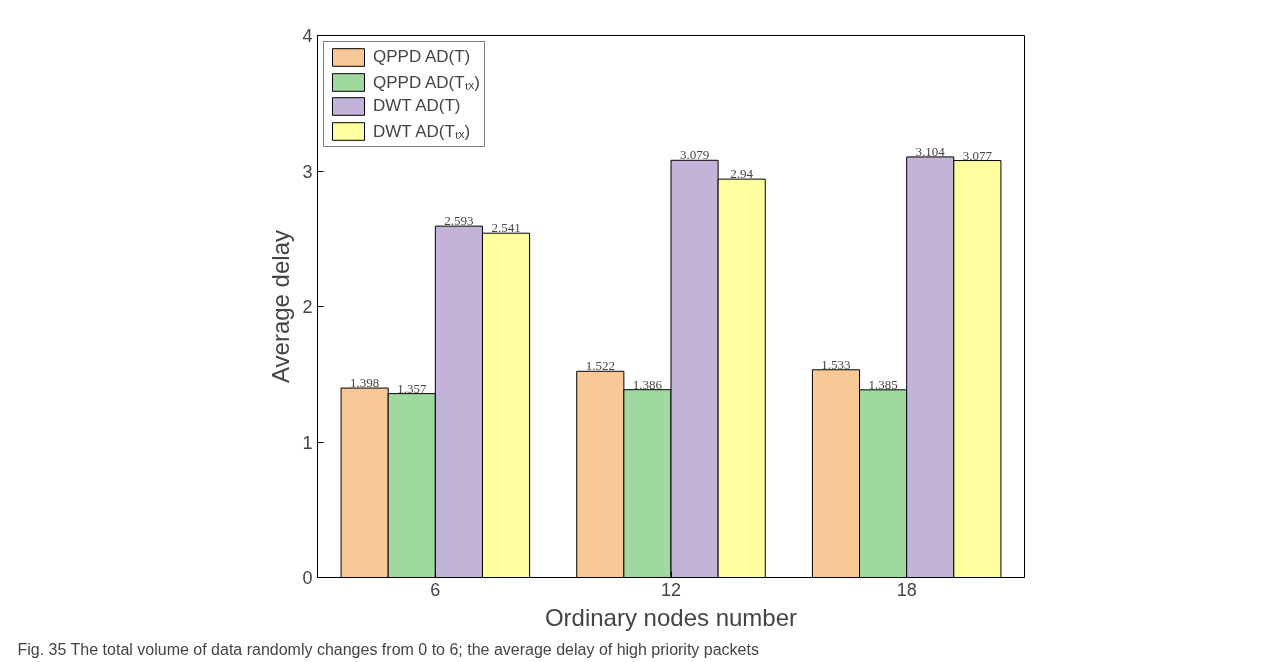  What do you see at coordinates (417, 106) in the screenshot?
I see `legend-label: DWT AD(T)` at bounding box center [417, 106].